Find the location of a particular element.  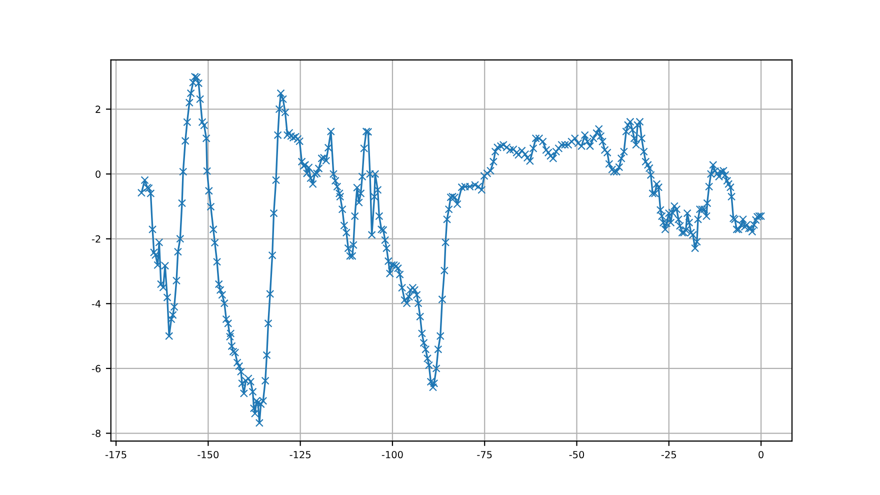

y-tick-label: -6 is located at coordinates (96, 368).